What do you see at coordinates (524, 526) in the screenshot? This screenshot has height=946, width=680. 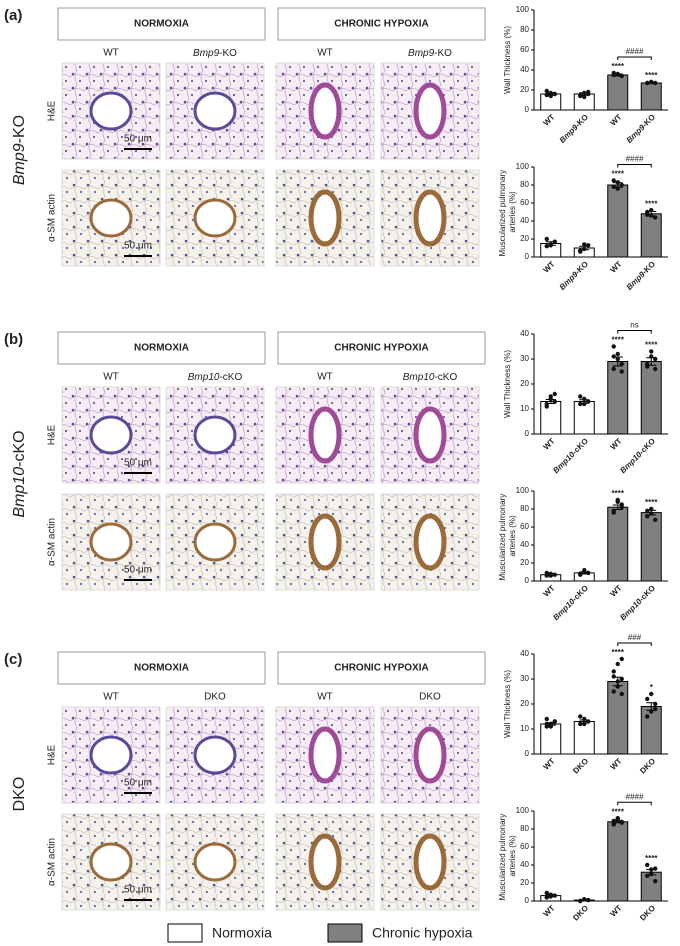 I see `y-tick-label: 60` at bounding box center [524, 526].